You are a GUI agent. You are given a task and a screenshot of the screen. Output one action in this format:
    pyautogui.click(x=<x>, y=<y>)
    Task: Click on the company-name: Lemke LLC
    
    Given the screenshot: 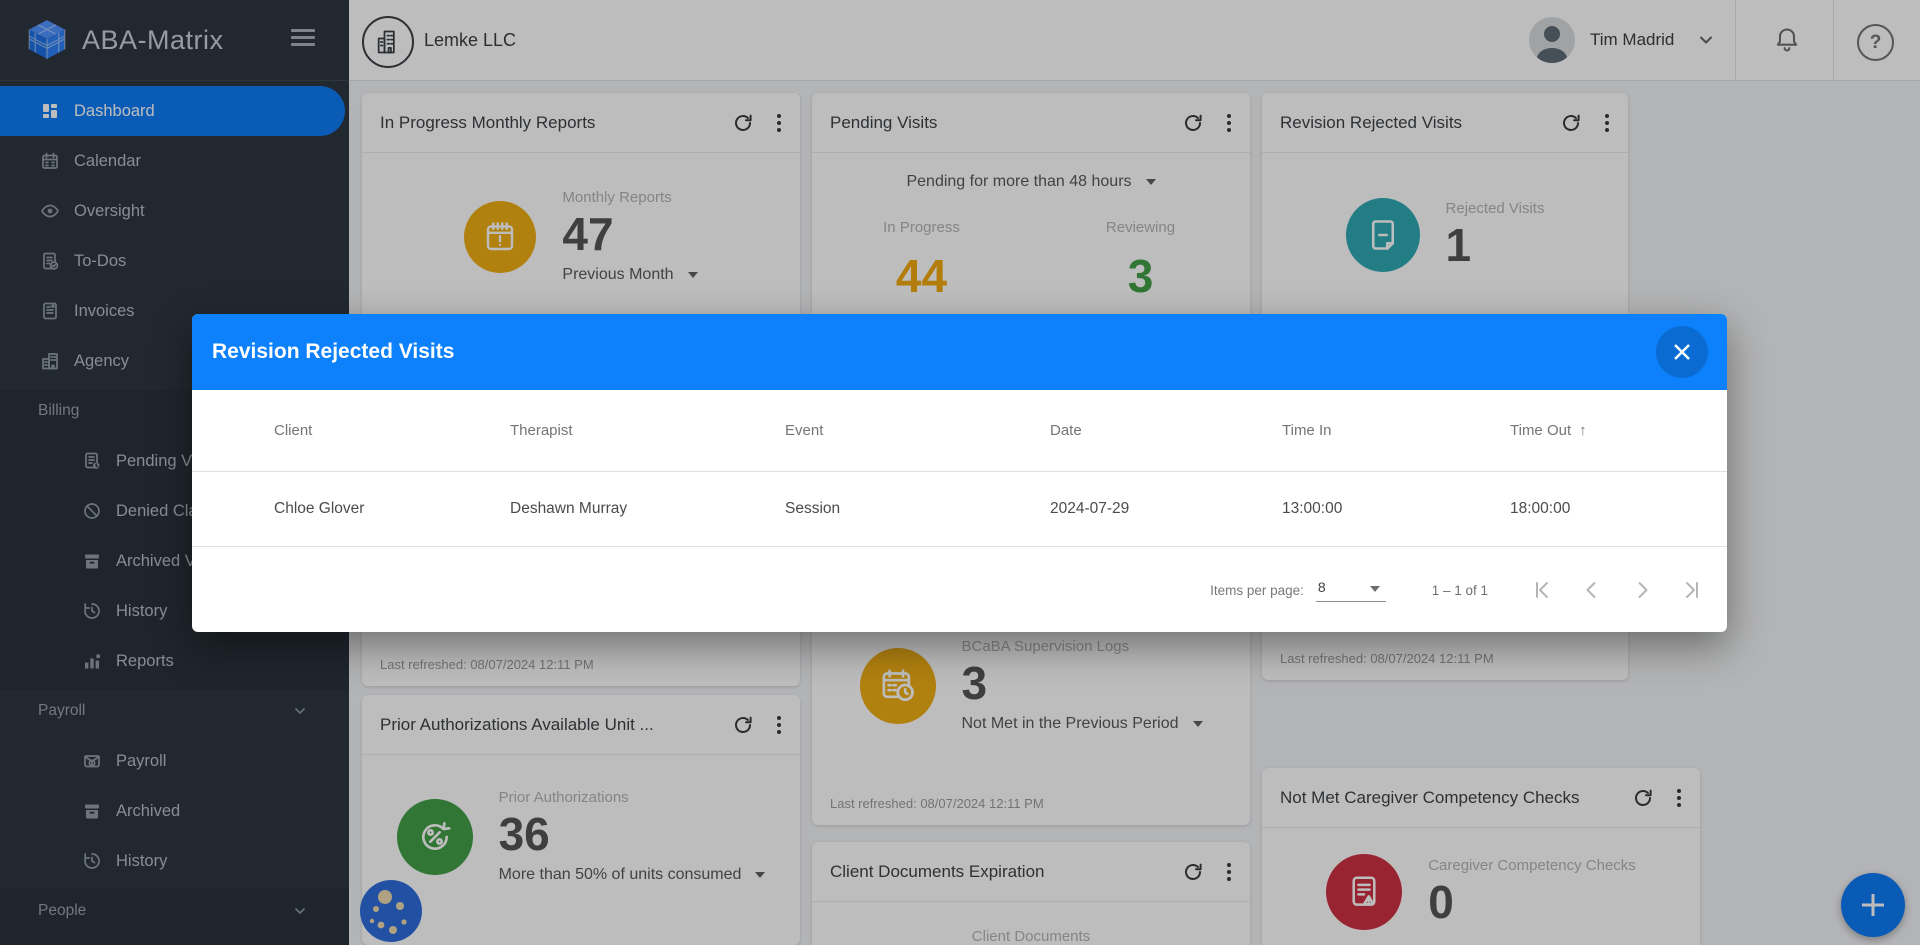 What is the action you would take?
    pyautogui.click(x=470, y=40)
    